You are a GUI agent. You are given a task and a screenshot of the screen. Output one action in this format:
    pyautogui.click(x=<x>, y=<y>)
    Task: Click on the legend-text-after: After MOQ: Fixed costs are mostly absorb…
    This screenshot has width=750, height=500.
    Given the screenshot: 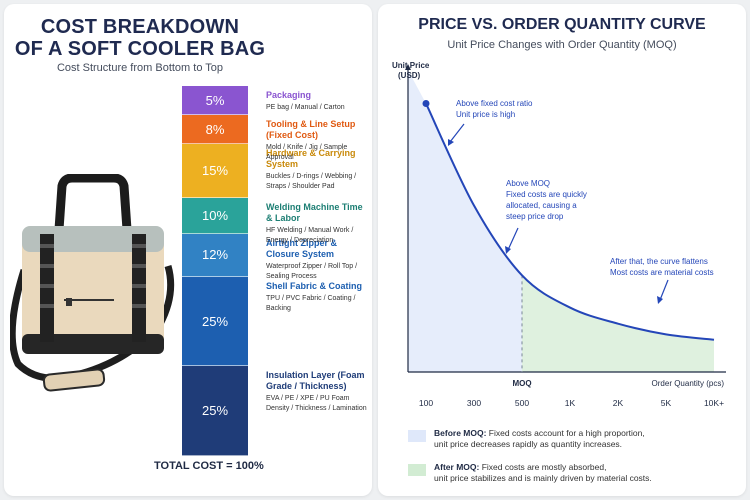 What is the action you would take?
    pyautogui.click(x=584, y=473)
    